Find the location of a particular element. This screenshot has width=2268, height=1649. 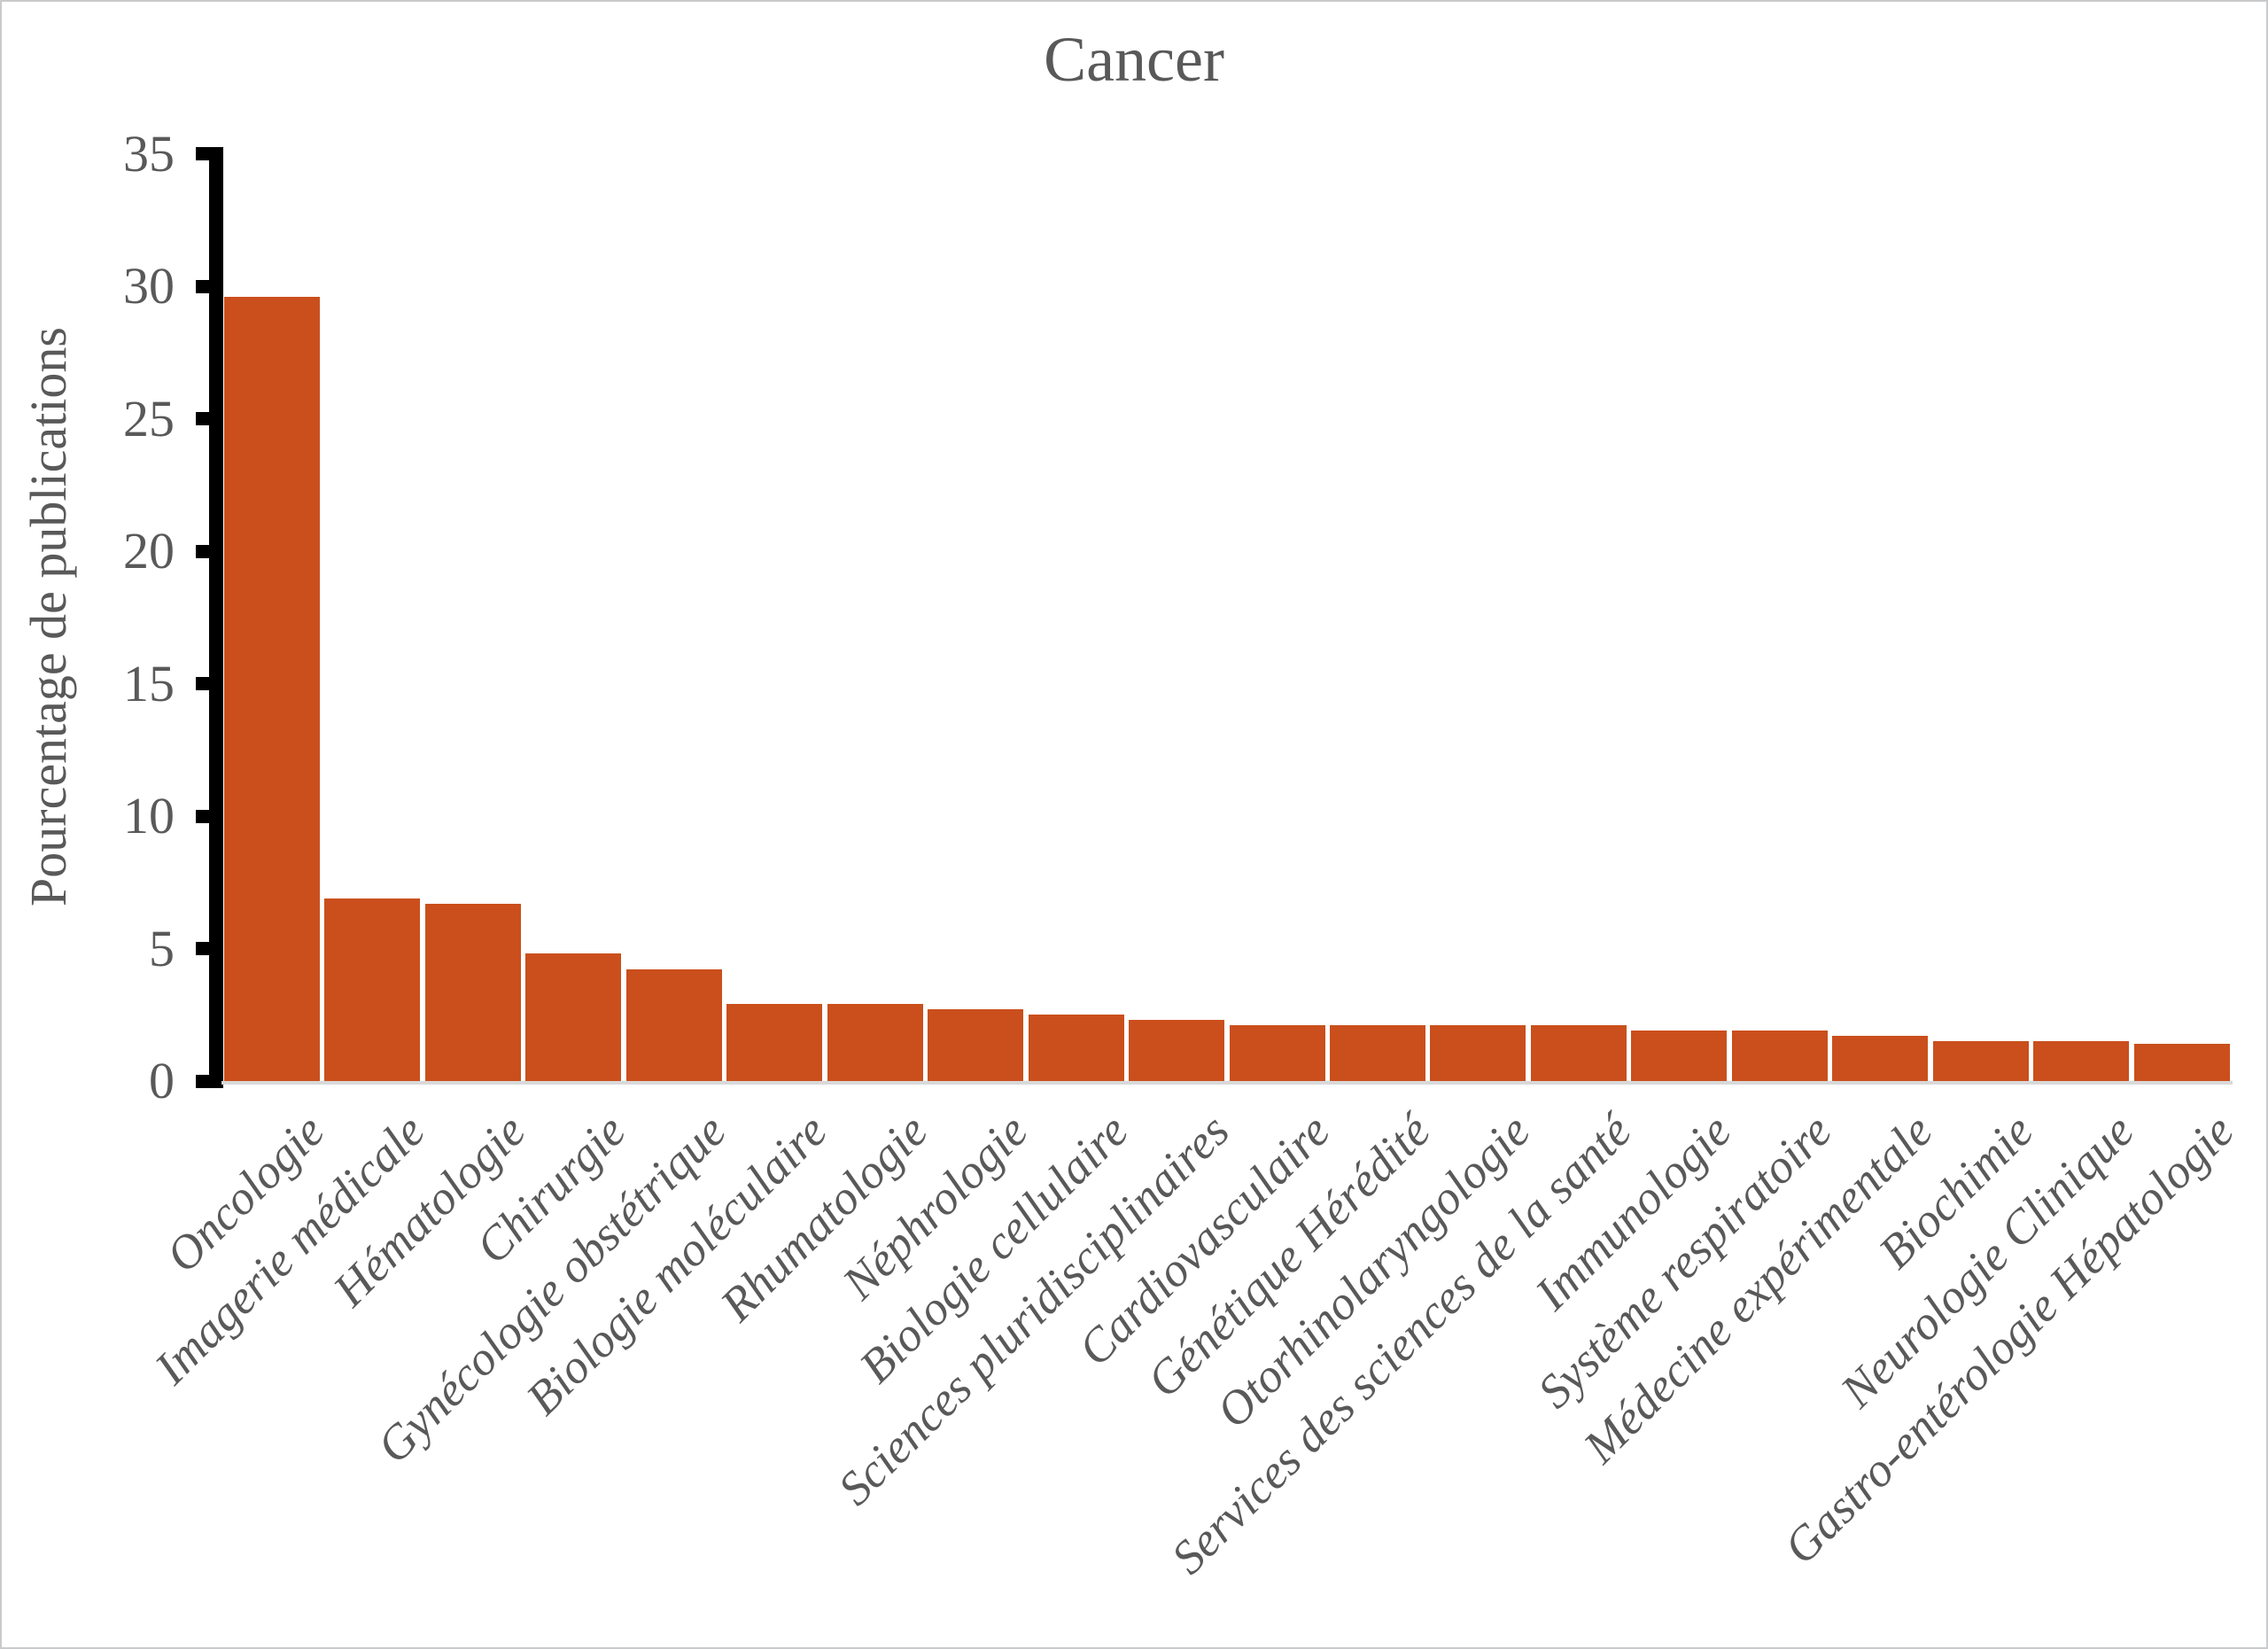

bar-gynecologie-obstetrique is located at coordinates (673, 1025).